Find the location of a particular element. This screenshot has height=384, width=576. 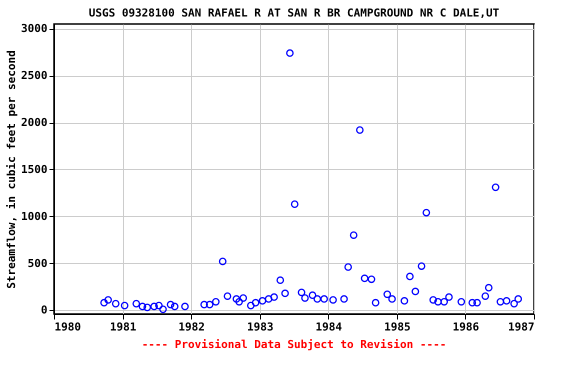

chart-title: USGS 09328100 SAN RAFAEL R AT SAN R BR CAMPGROUND NR C DALE,UT is located at coordinates (294, 13).